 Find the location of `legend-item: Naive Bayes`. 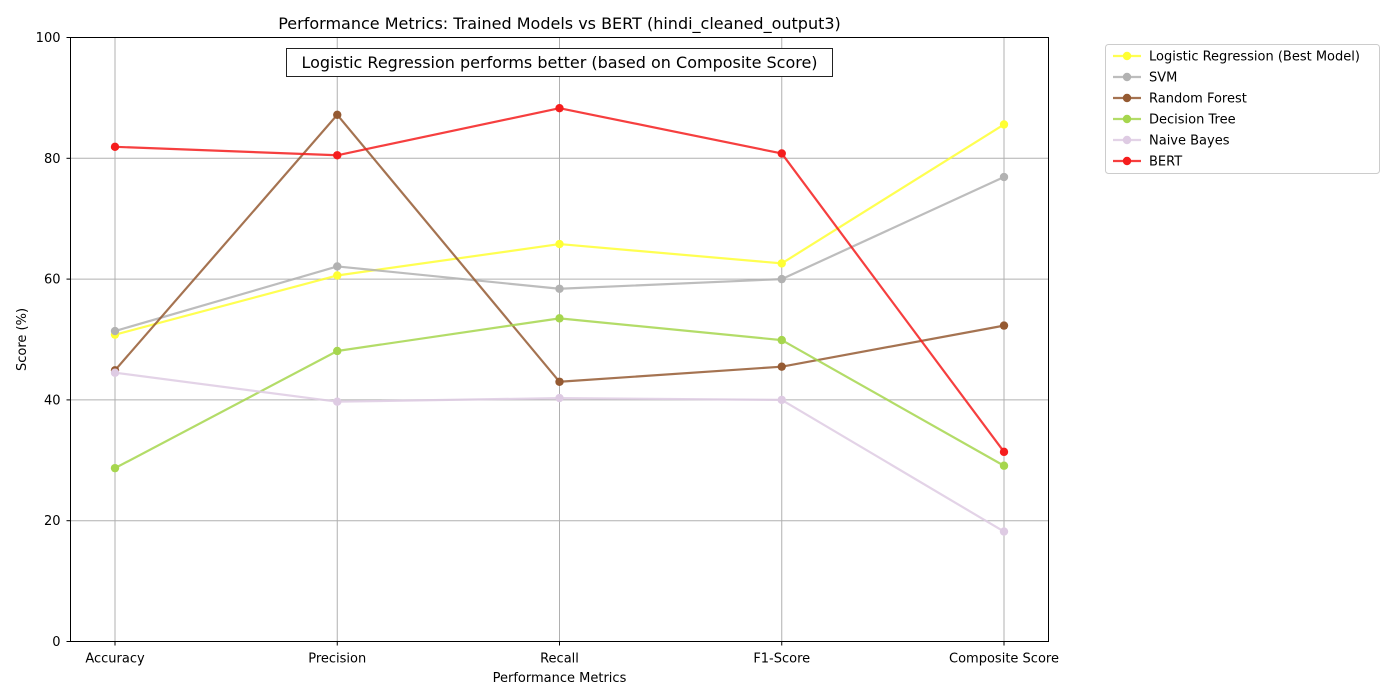

legend-item: Naive Bayes is located at coordinates (1171, 141).